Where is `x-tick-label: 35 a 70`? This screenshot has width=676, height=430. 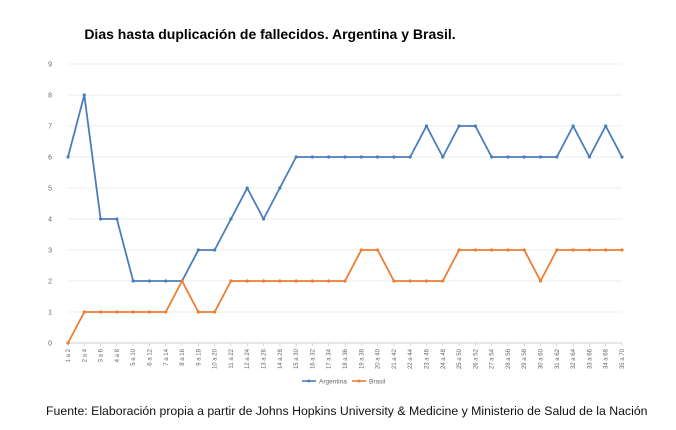 x-tick-label: 35 a 70 is located at coordinates (623, 358).